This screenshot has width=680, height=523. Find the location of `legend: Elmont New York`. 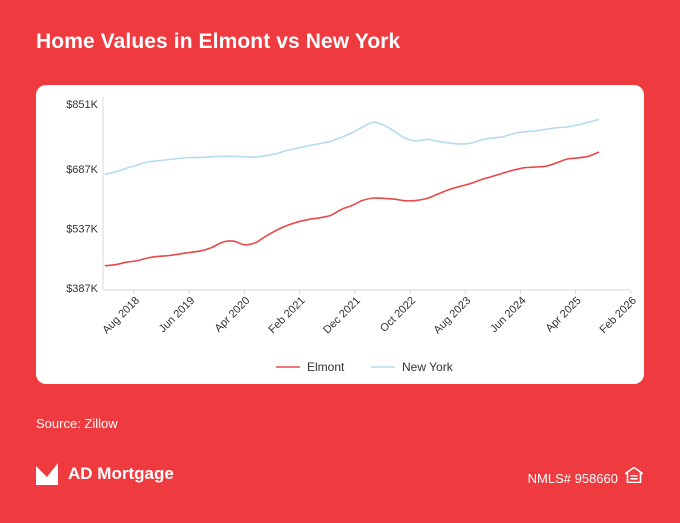

legend: Elmont New York is located at coordinates (365, 367).